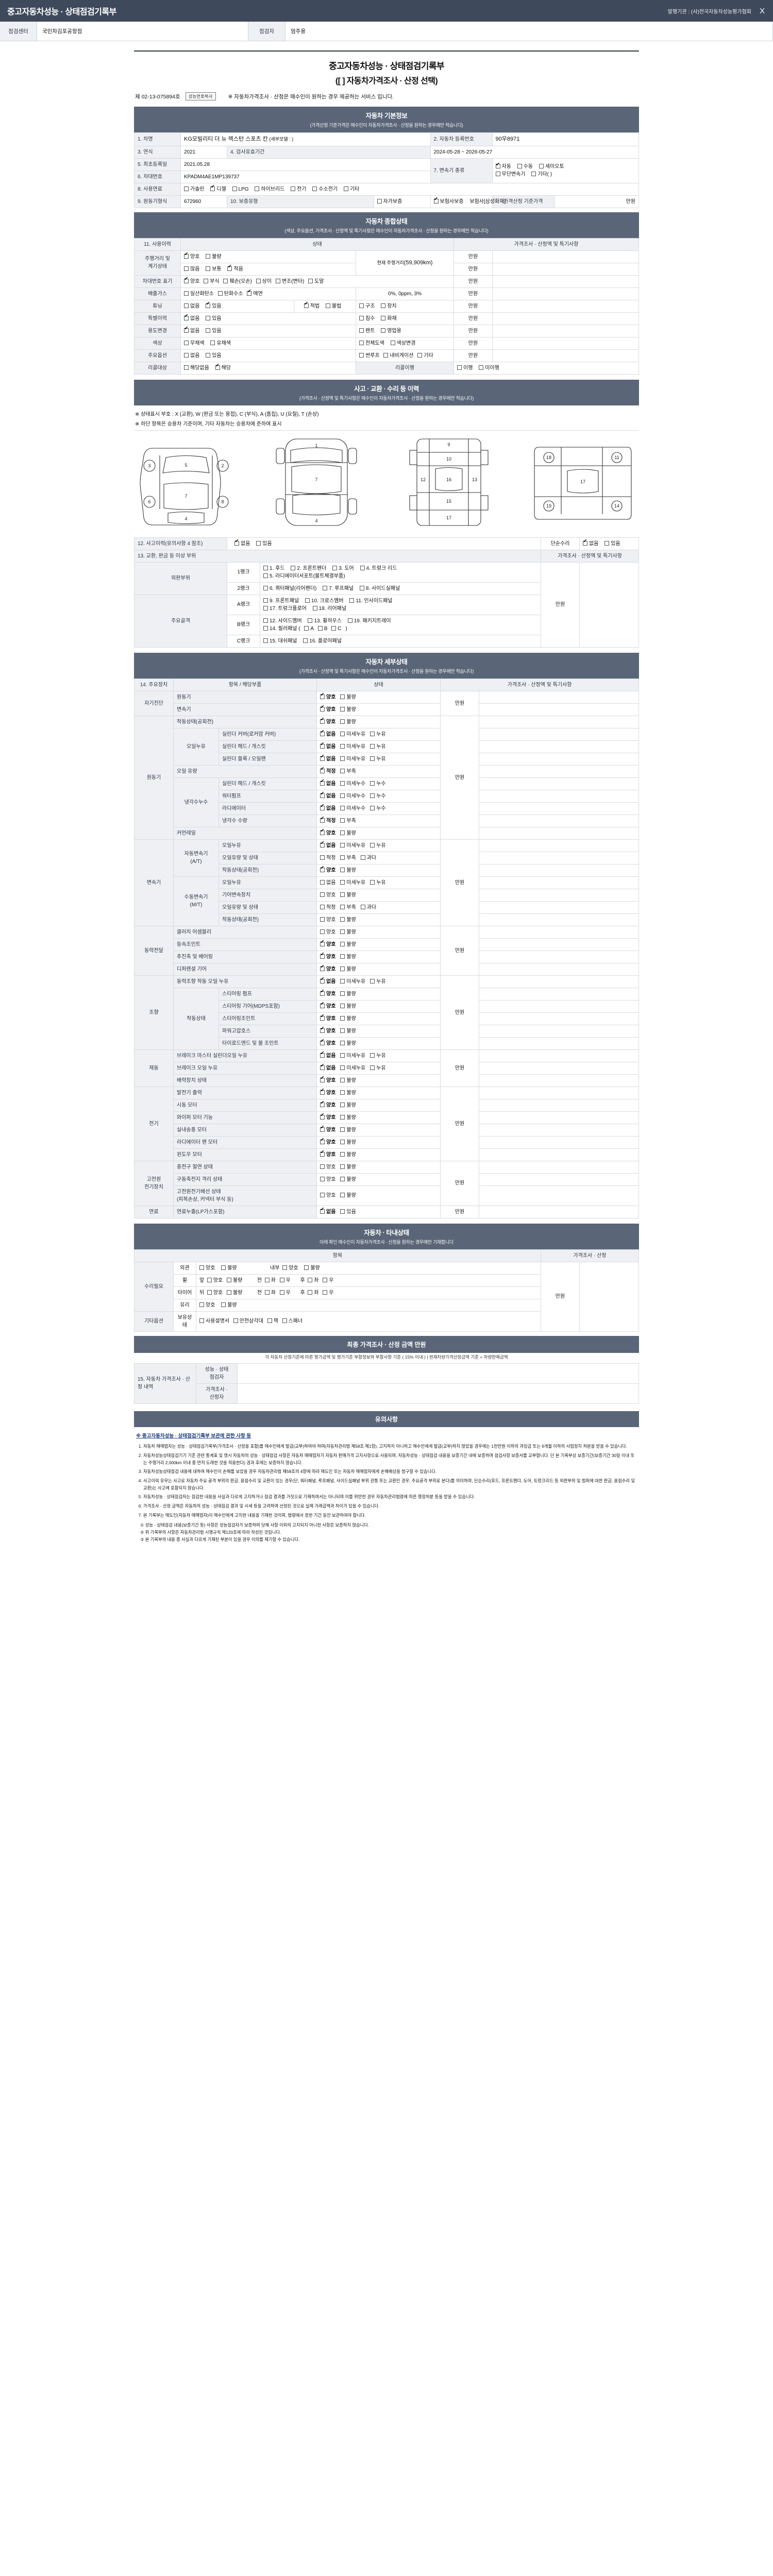  What do you see at coordinates (348, 858) in the screenshot?
I see `cb-부족: 부족` at bounding box center [348, 858].